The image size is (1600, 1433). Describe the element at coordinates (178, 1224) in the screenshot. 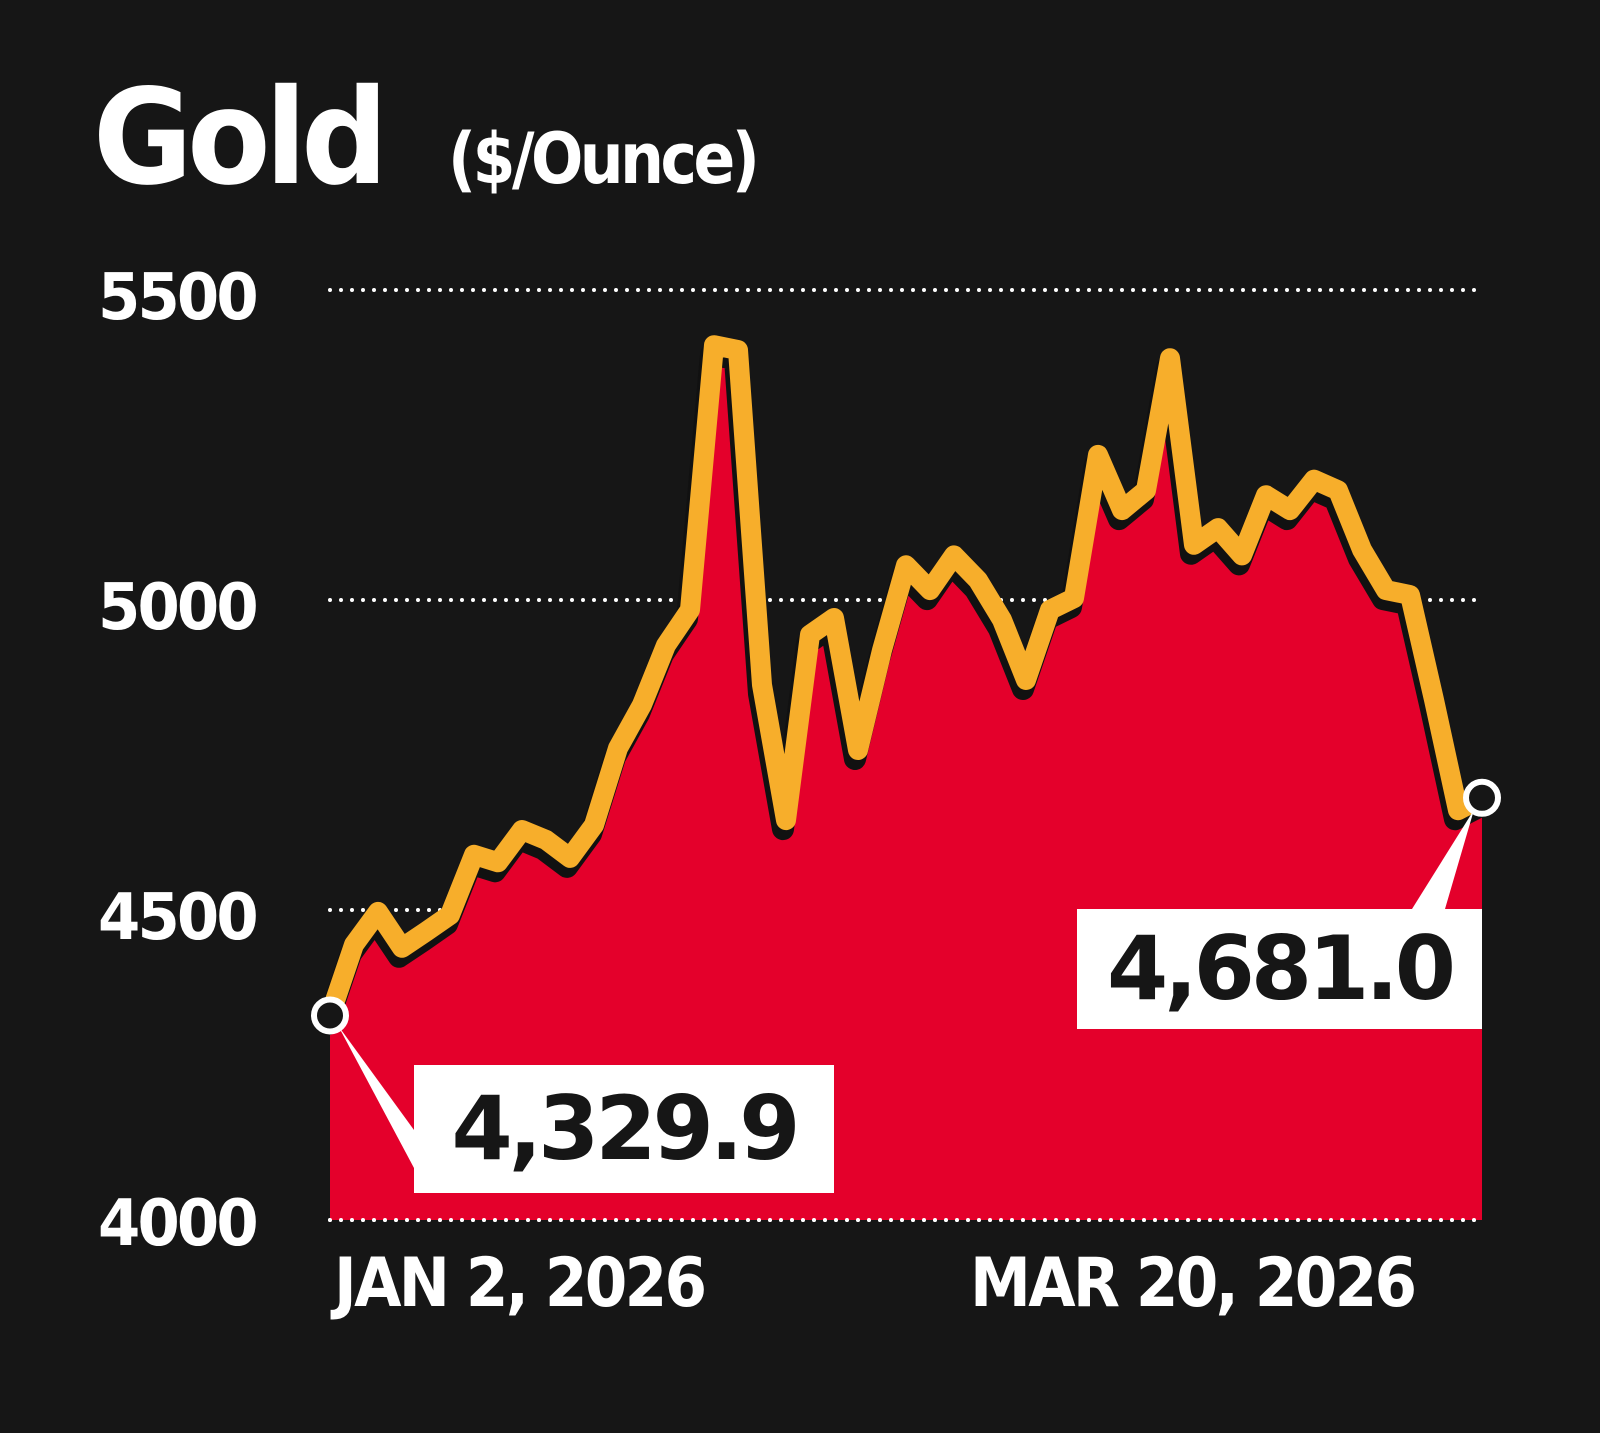

I see `y-tick-4000: 4000` at that location.